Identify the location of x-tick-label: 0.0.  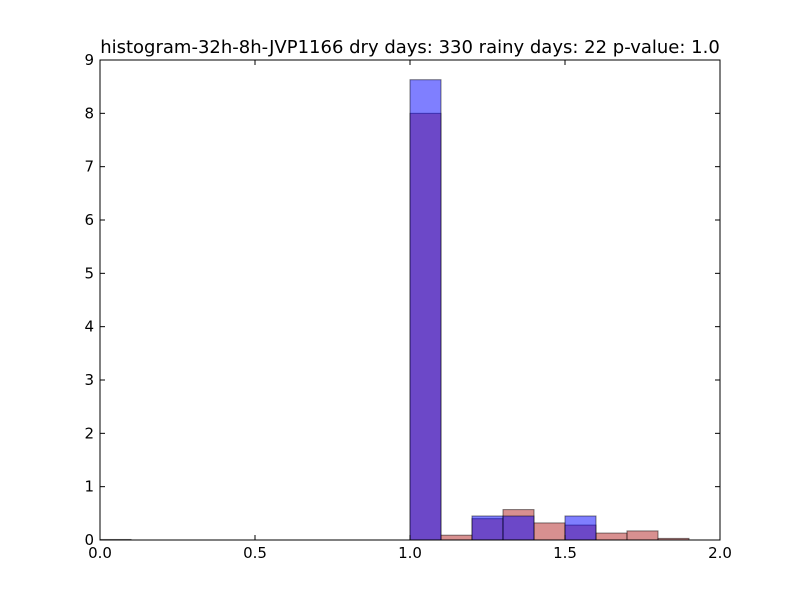
(100, 553).